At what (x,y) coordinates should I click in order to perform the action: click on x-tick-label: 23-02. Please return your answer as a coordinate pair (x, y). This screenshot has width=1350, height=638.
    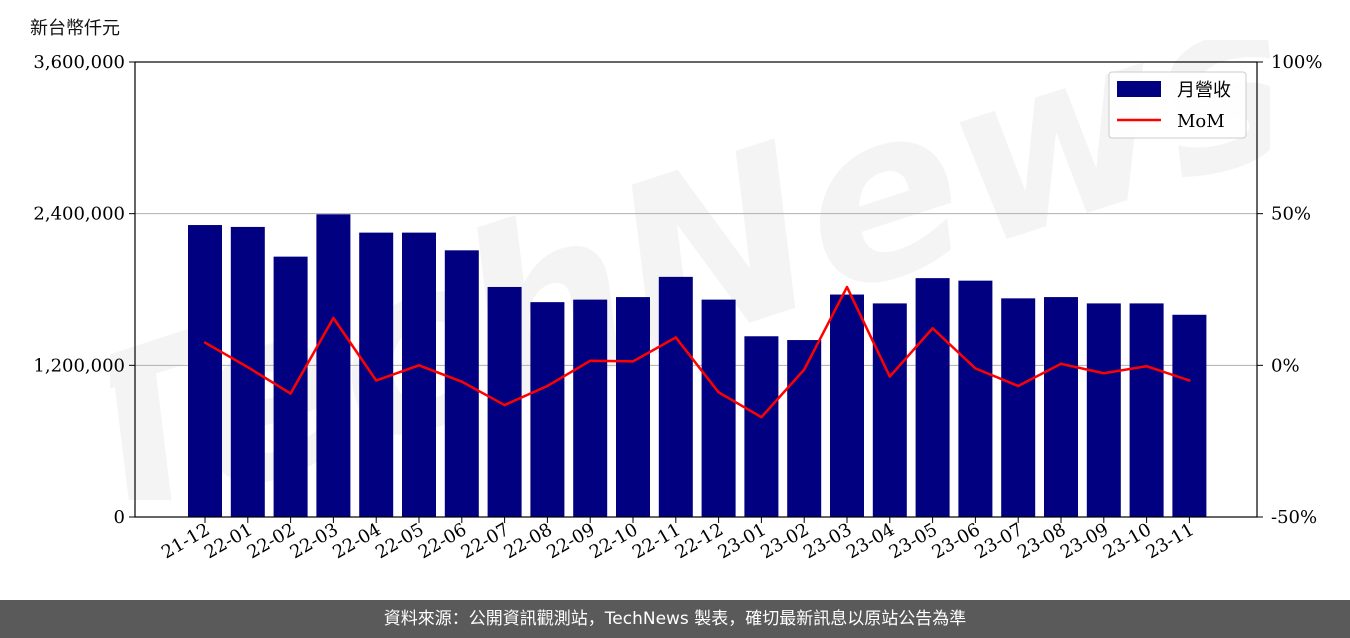
    Looking at the image, I should click on (784, 541).